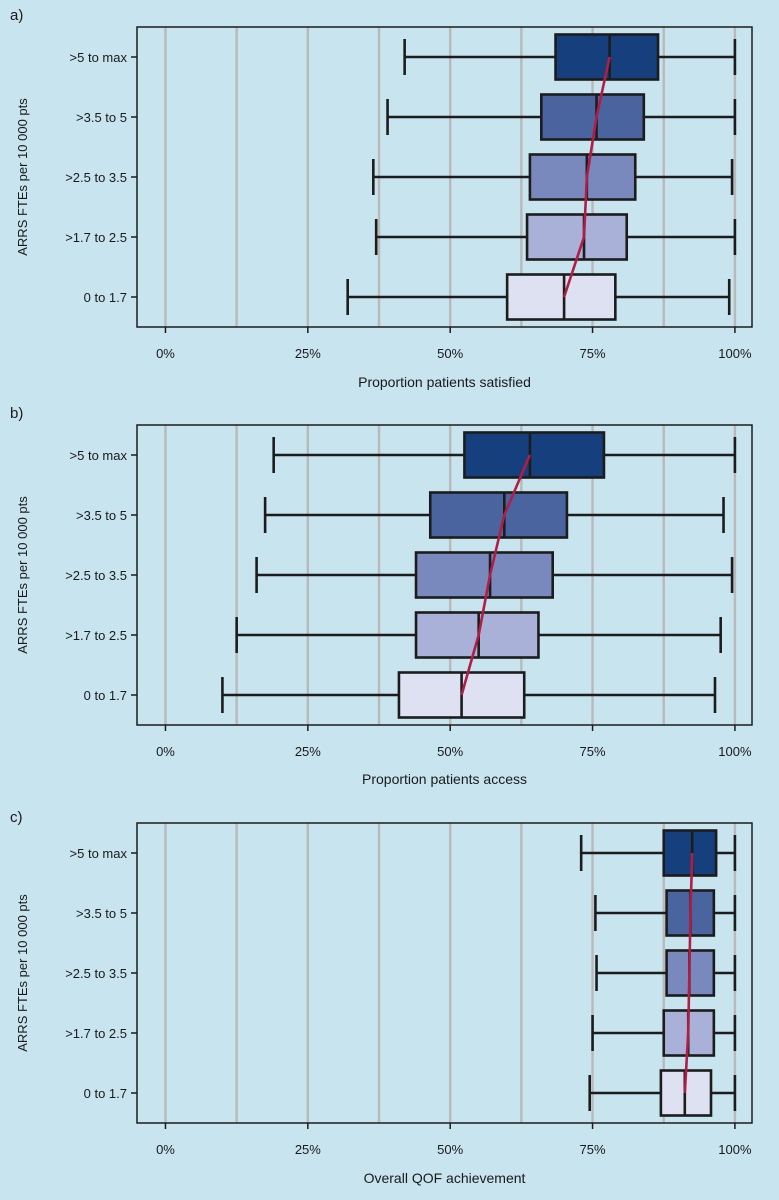  Describe the element at coordinates (444, 779) in the screenshot. I see `x-axis-title: Proportion patients access` at that location.